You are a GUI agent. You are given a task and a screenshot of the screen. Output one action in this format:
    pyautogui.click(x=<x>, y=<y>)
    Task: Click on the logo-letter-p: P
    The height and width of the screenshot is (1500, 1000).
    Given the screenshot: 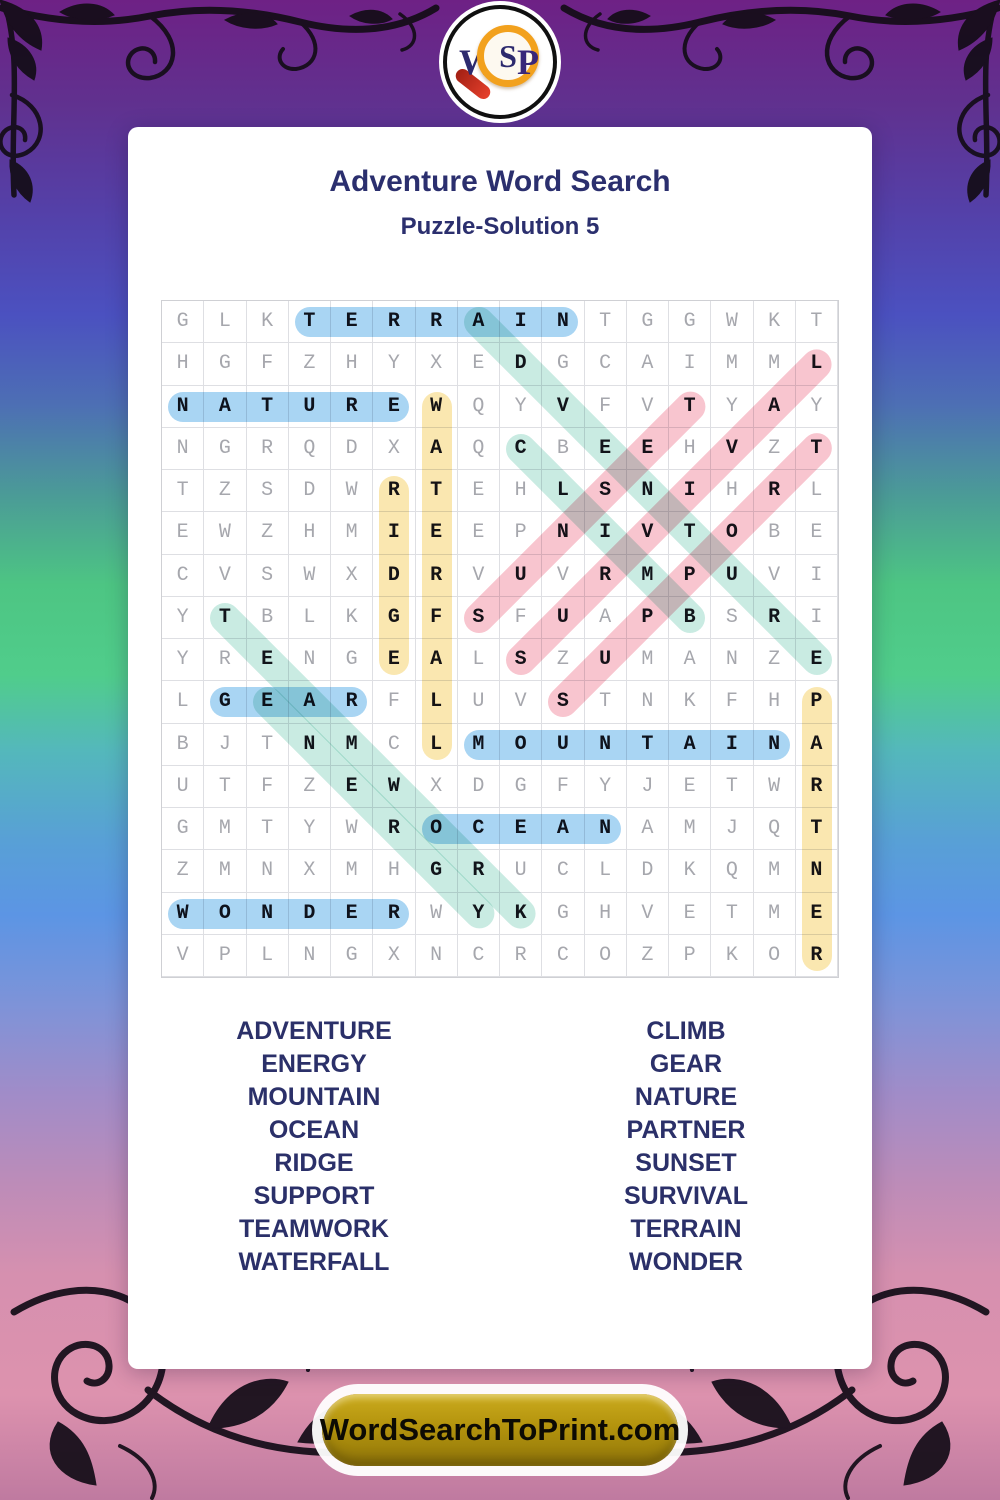 What is the action you would take?
    pyautogui.click(x=528, y=62)
    